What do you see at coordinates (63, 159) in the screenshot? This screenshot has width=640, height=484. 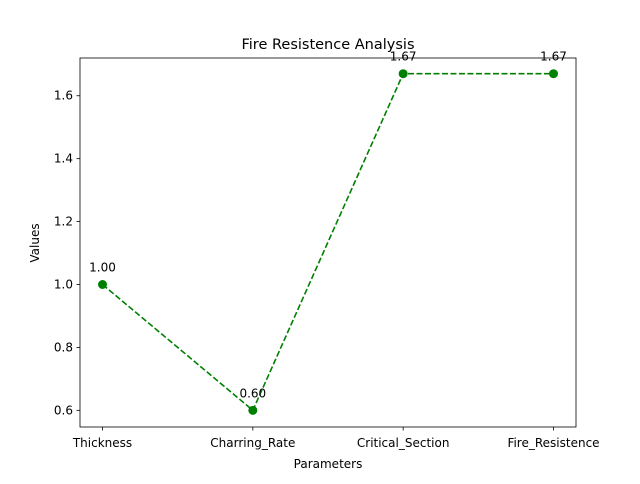 I see `y-tick-label: 1.4` at bounding box center [63, 159].